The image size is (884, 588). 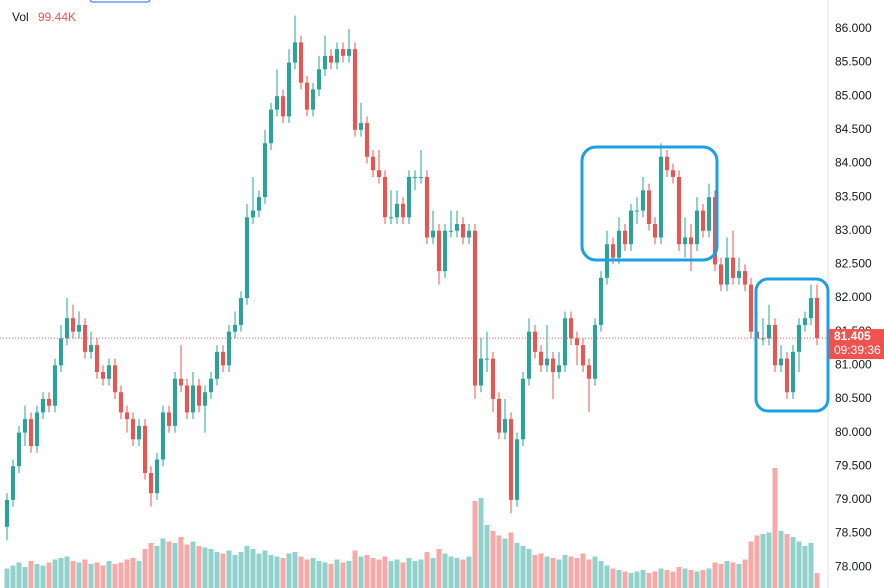 I want to click on y-tick-label: 82.000, so click(x=853, y=297).